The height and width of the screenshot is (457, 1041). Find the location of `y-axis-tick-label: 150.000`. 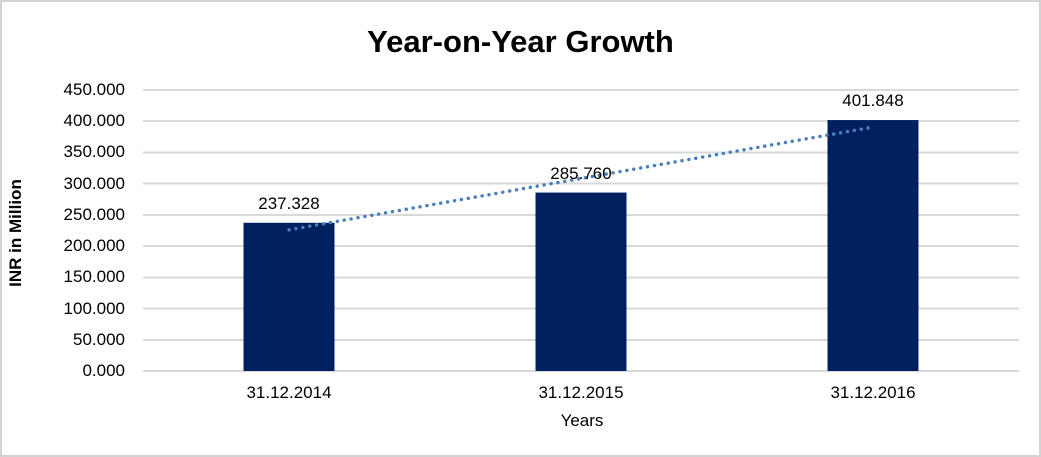

y-axis-tick-label: 150.000 is located at coordinates (94, 277).